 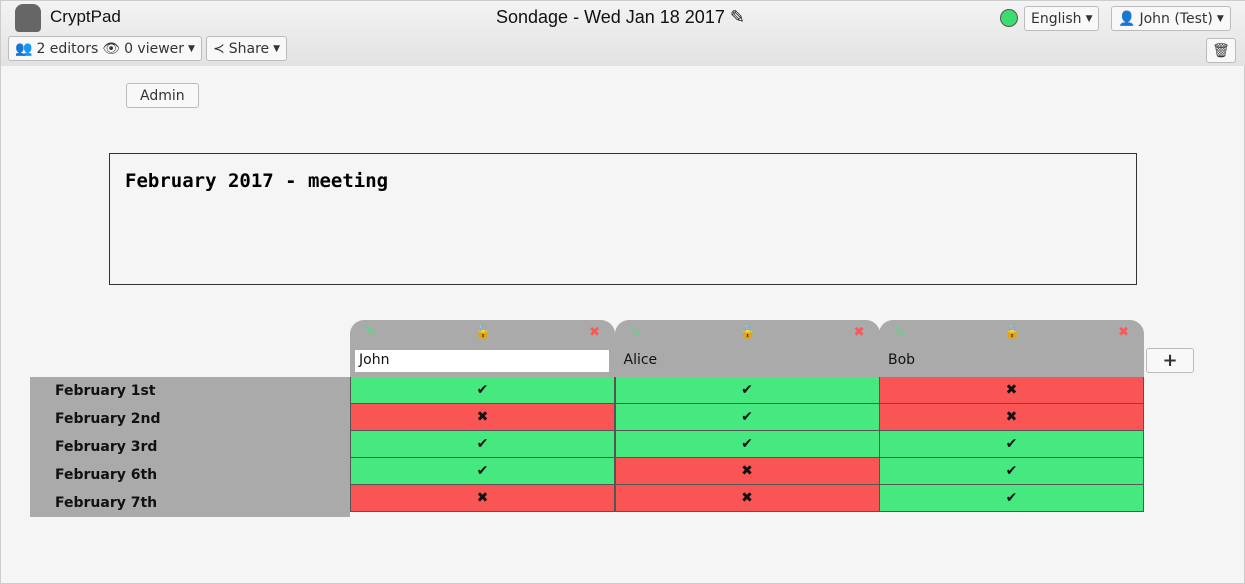 I want to click on viewers-count: 0 viewer, so click(x=154, y=48).